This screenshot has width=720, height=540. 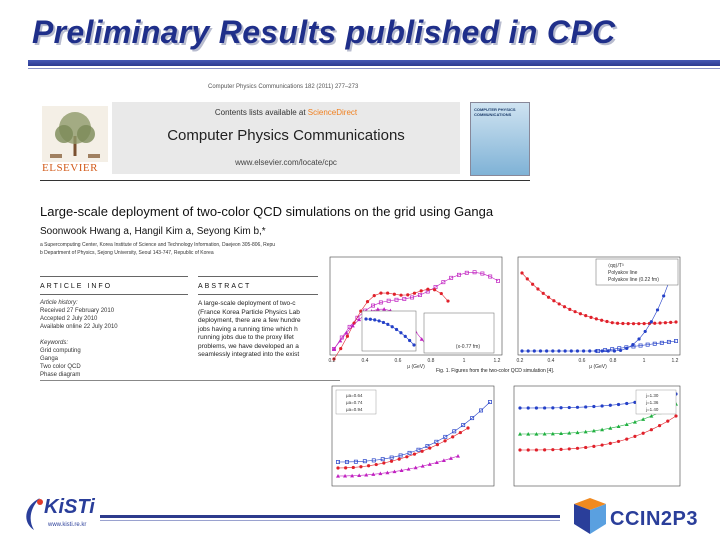 What do you see at coordinates (249, 320) in the screenshot?
I see `abstract-line: deployment, there are a few hundre` at bounding box center [249, 320].